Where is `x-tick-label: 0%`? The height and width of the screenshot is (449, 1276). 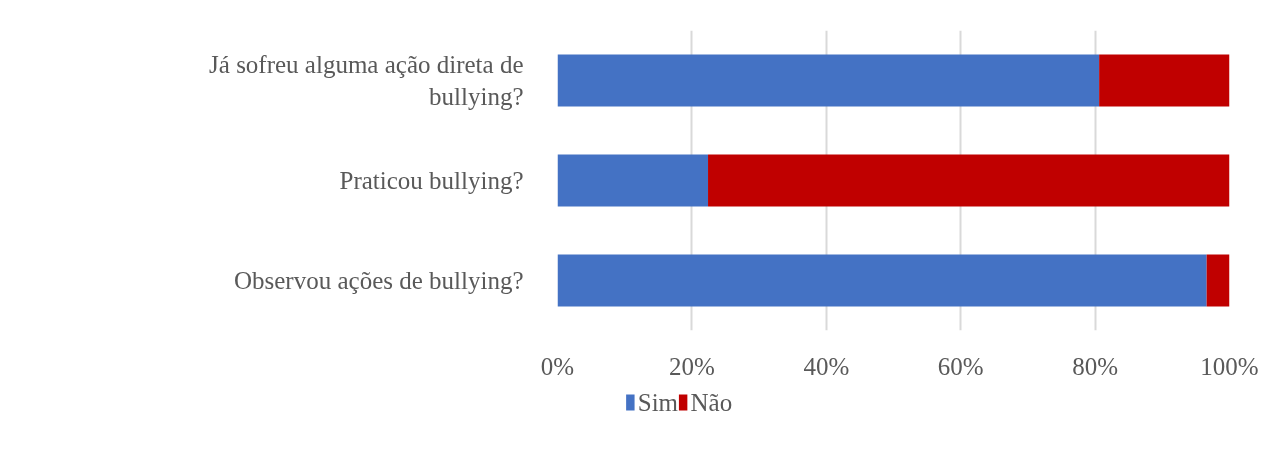 x-tick-label: 0% is located at coordinates (557, 366).